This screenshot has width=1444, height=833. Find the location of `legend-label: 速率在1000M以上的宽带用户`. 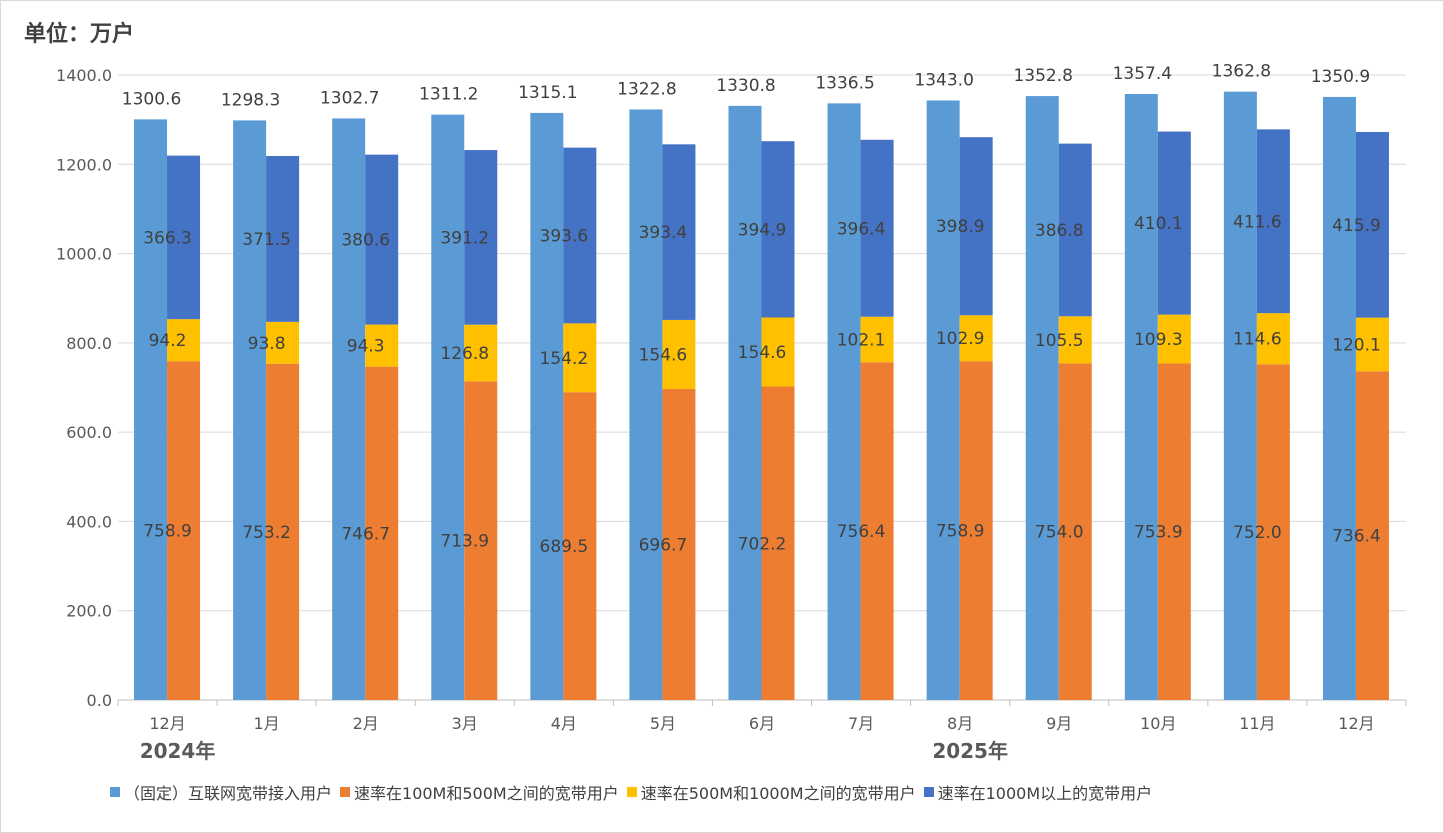

legend-label: 速率在1000M以上的宽带用户 is located at coordinates (1045, 793).